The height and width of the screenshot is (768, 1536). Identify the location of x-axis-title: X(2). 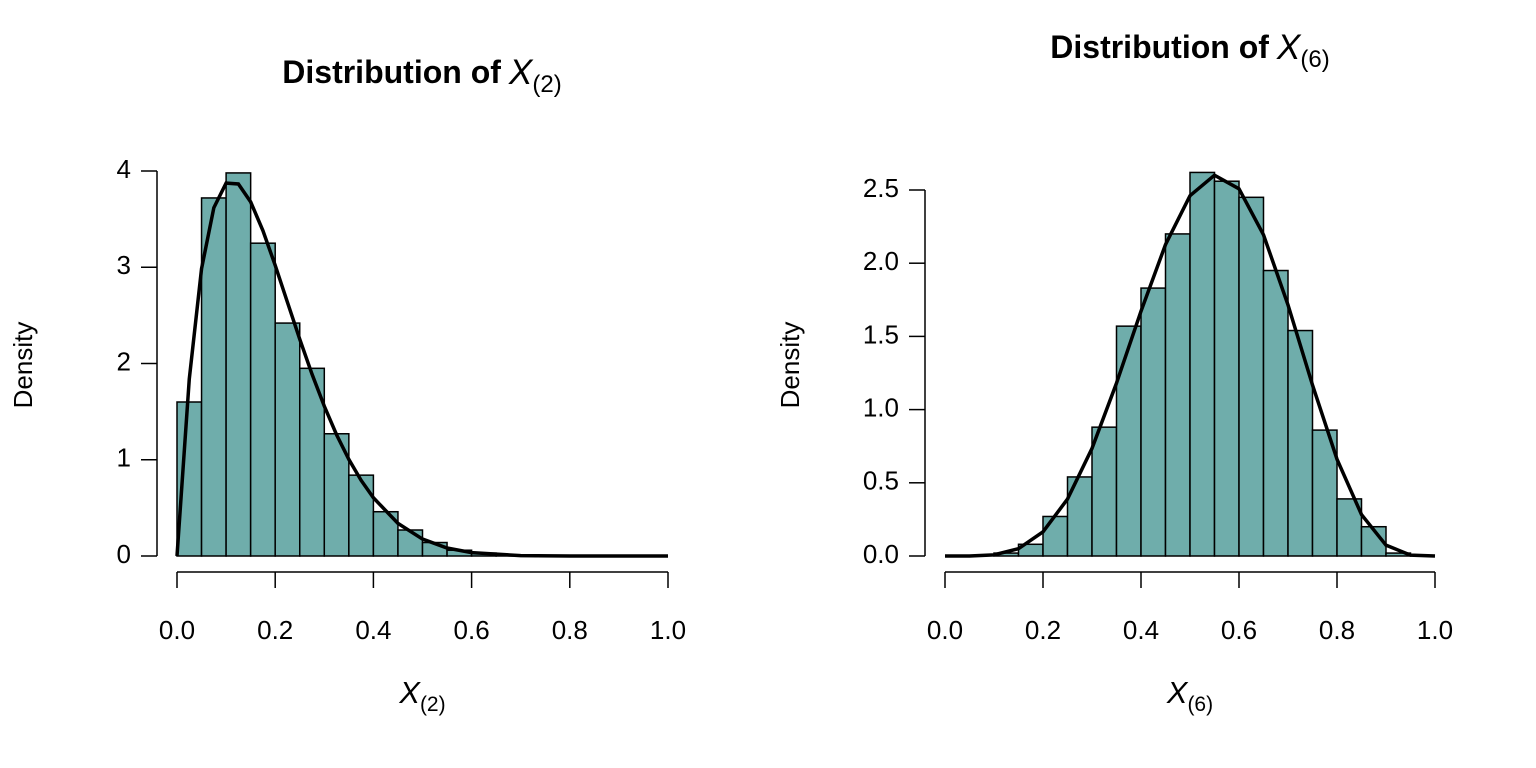
(421, 695).